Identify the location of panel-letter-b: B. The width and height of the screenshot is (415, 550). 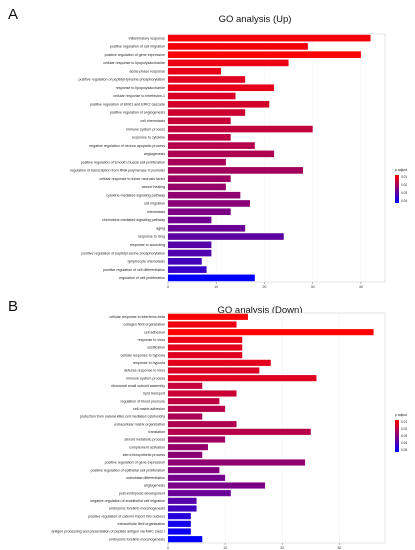
(13, 306).